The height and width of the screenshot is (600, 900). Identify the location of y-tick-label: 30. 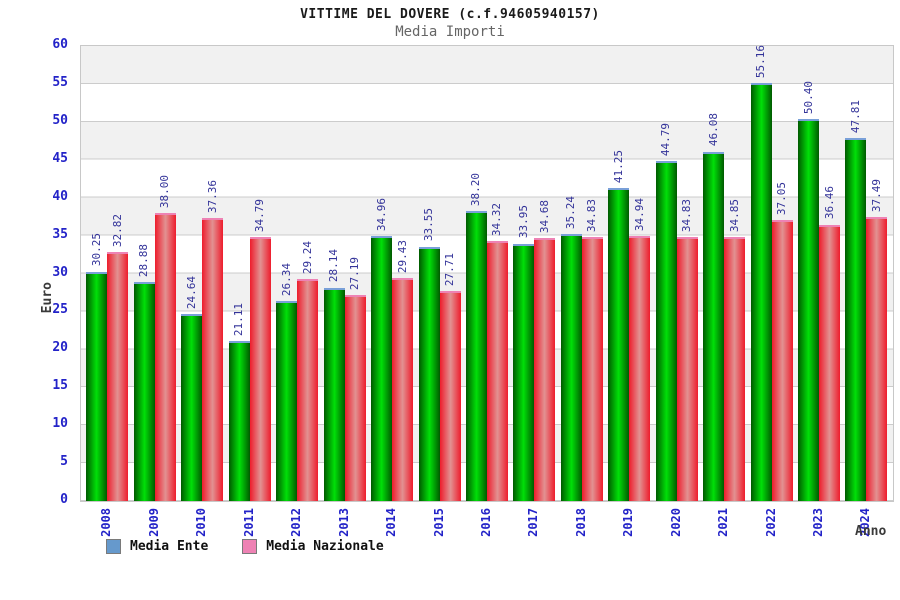
(60, 272).